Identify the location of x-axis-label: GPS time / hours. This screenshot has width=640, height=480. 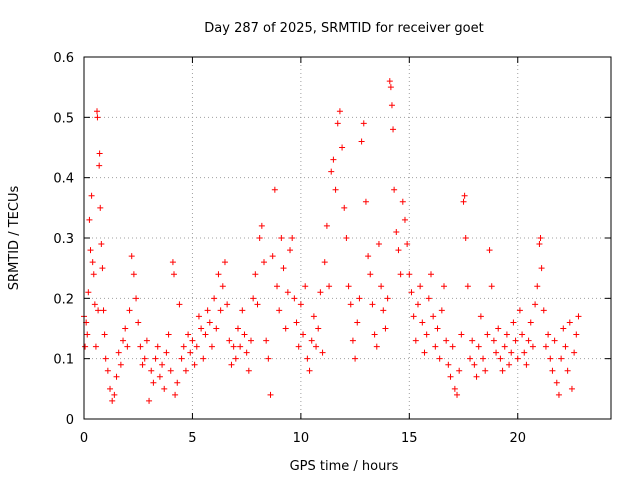
(344, 466).